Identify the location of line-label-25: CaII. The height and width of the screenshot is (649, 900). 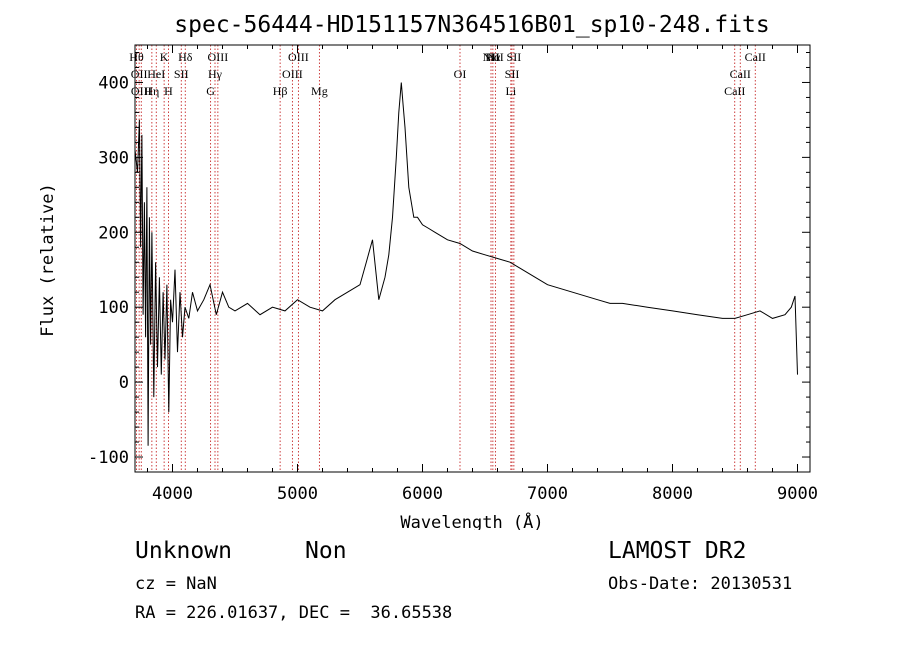
(755, 57).